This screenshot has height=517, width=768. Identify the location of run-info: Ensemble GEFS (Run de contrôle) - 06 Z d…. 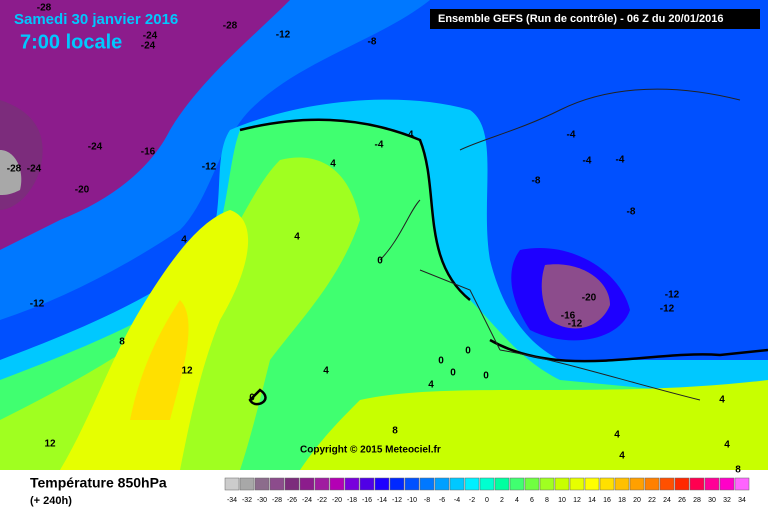
(580, 19).